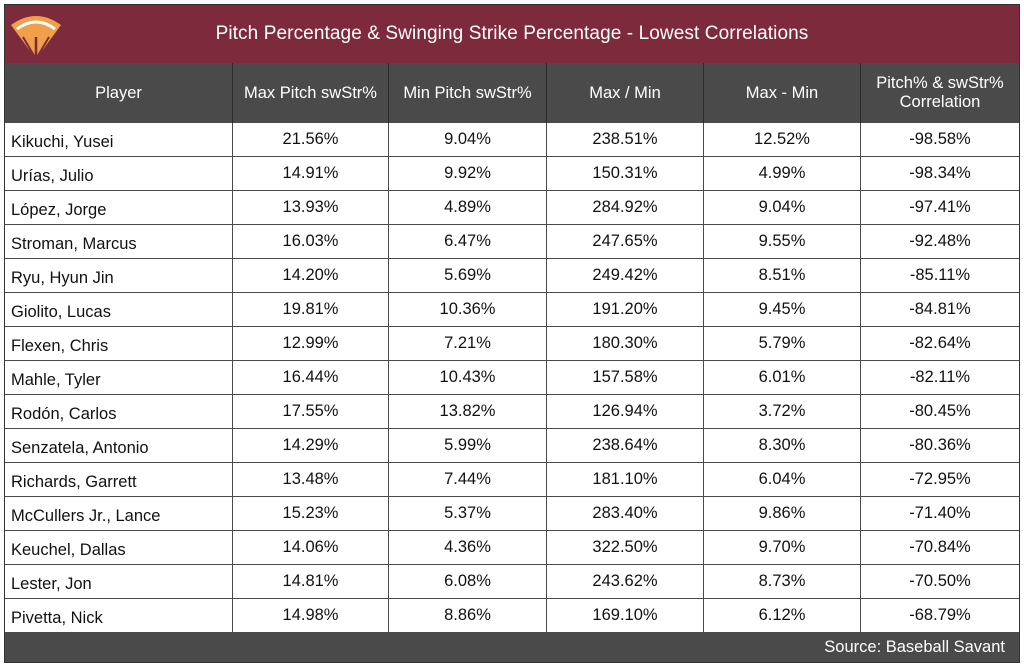 The image size is (1024, 667). Describe the element at coordinates (311, 275) in the screenshot. I see `max-pitch-cell: 14.20%` at that location.